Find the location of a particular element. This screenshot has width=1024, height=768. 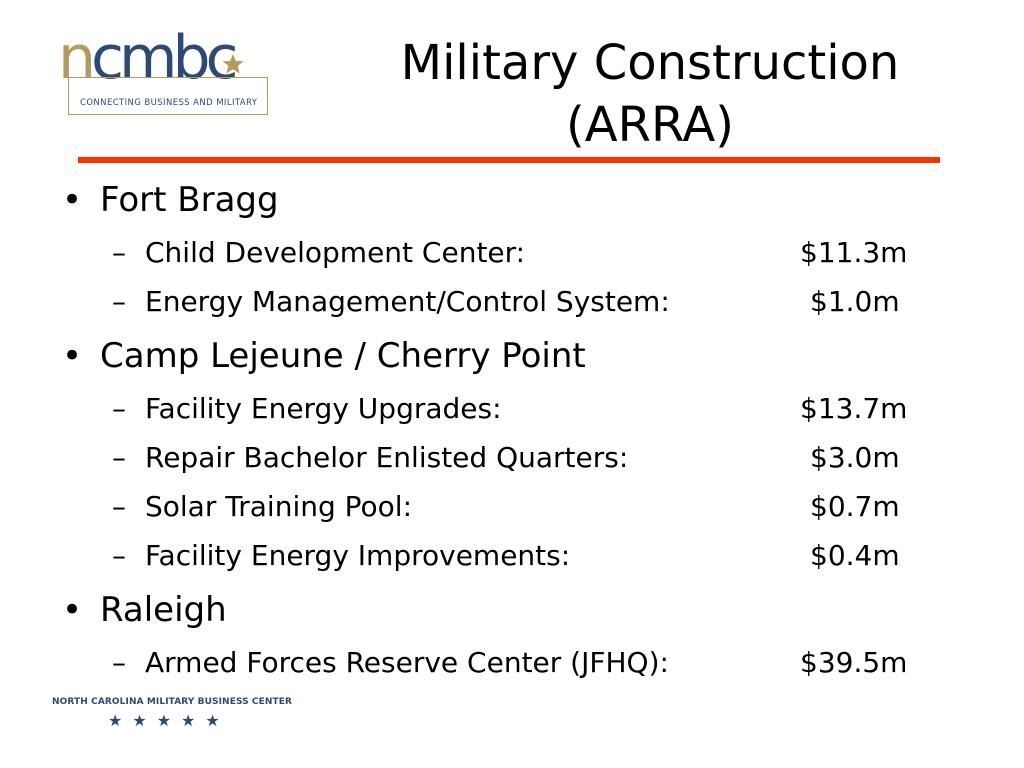

logo-tagline-frame is located at coordinates (168, 96).